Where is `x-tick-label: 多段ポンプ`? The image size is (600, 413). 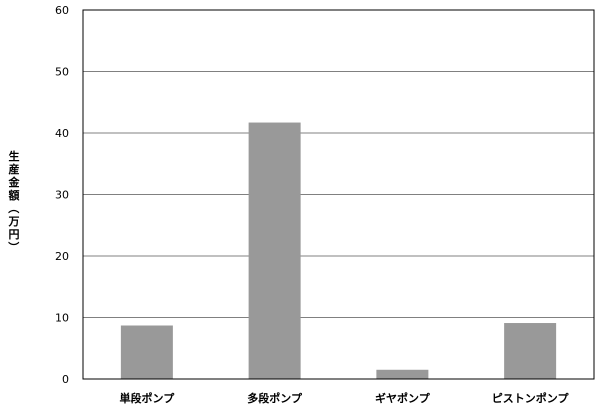 x-tick-label: 多段ポンプ is located at coordinates (275, 398).